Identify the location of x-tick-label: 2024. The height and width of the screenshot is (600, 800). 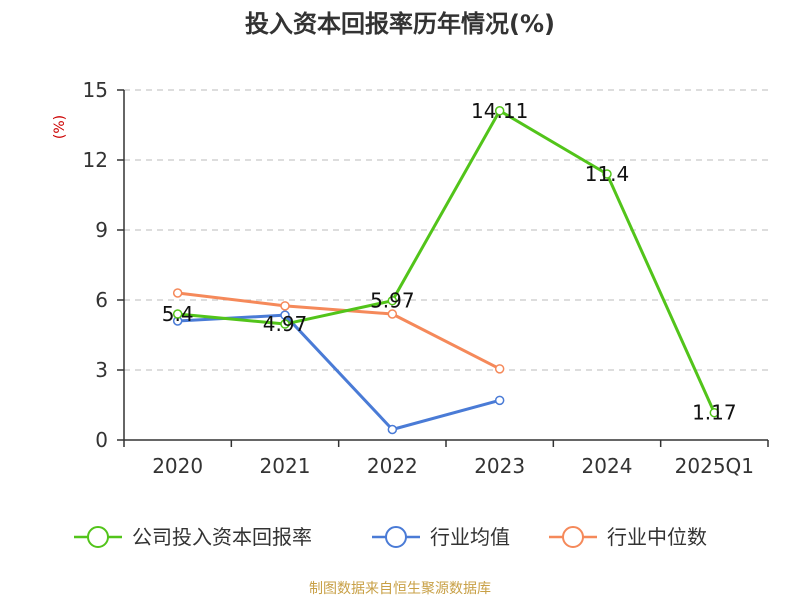
(607, 466).